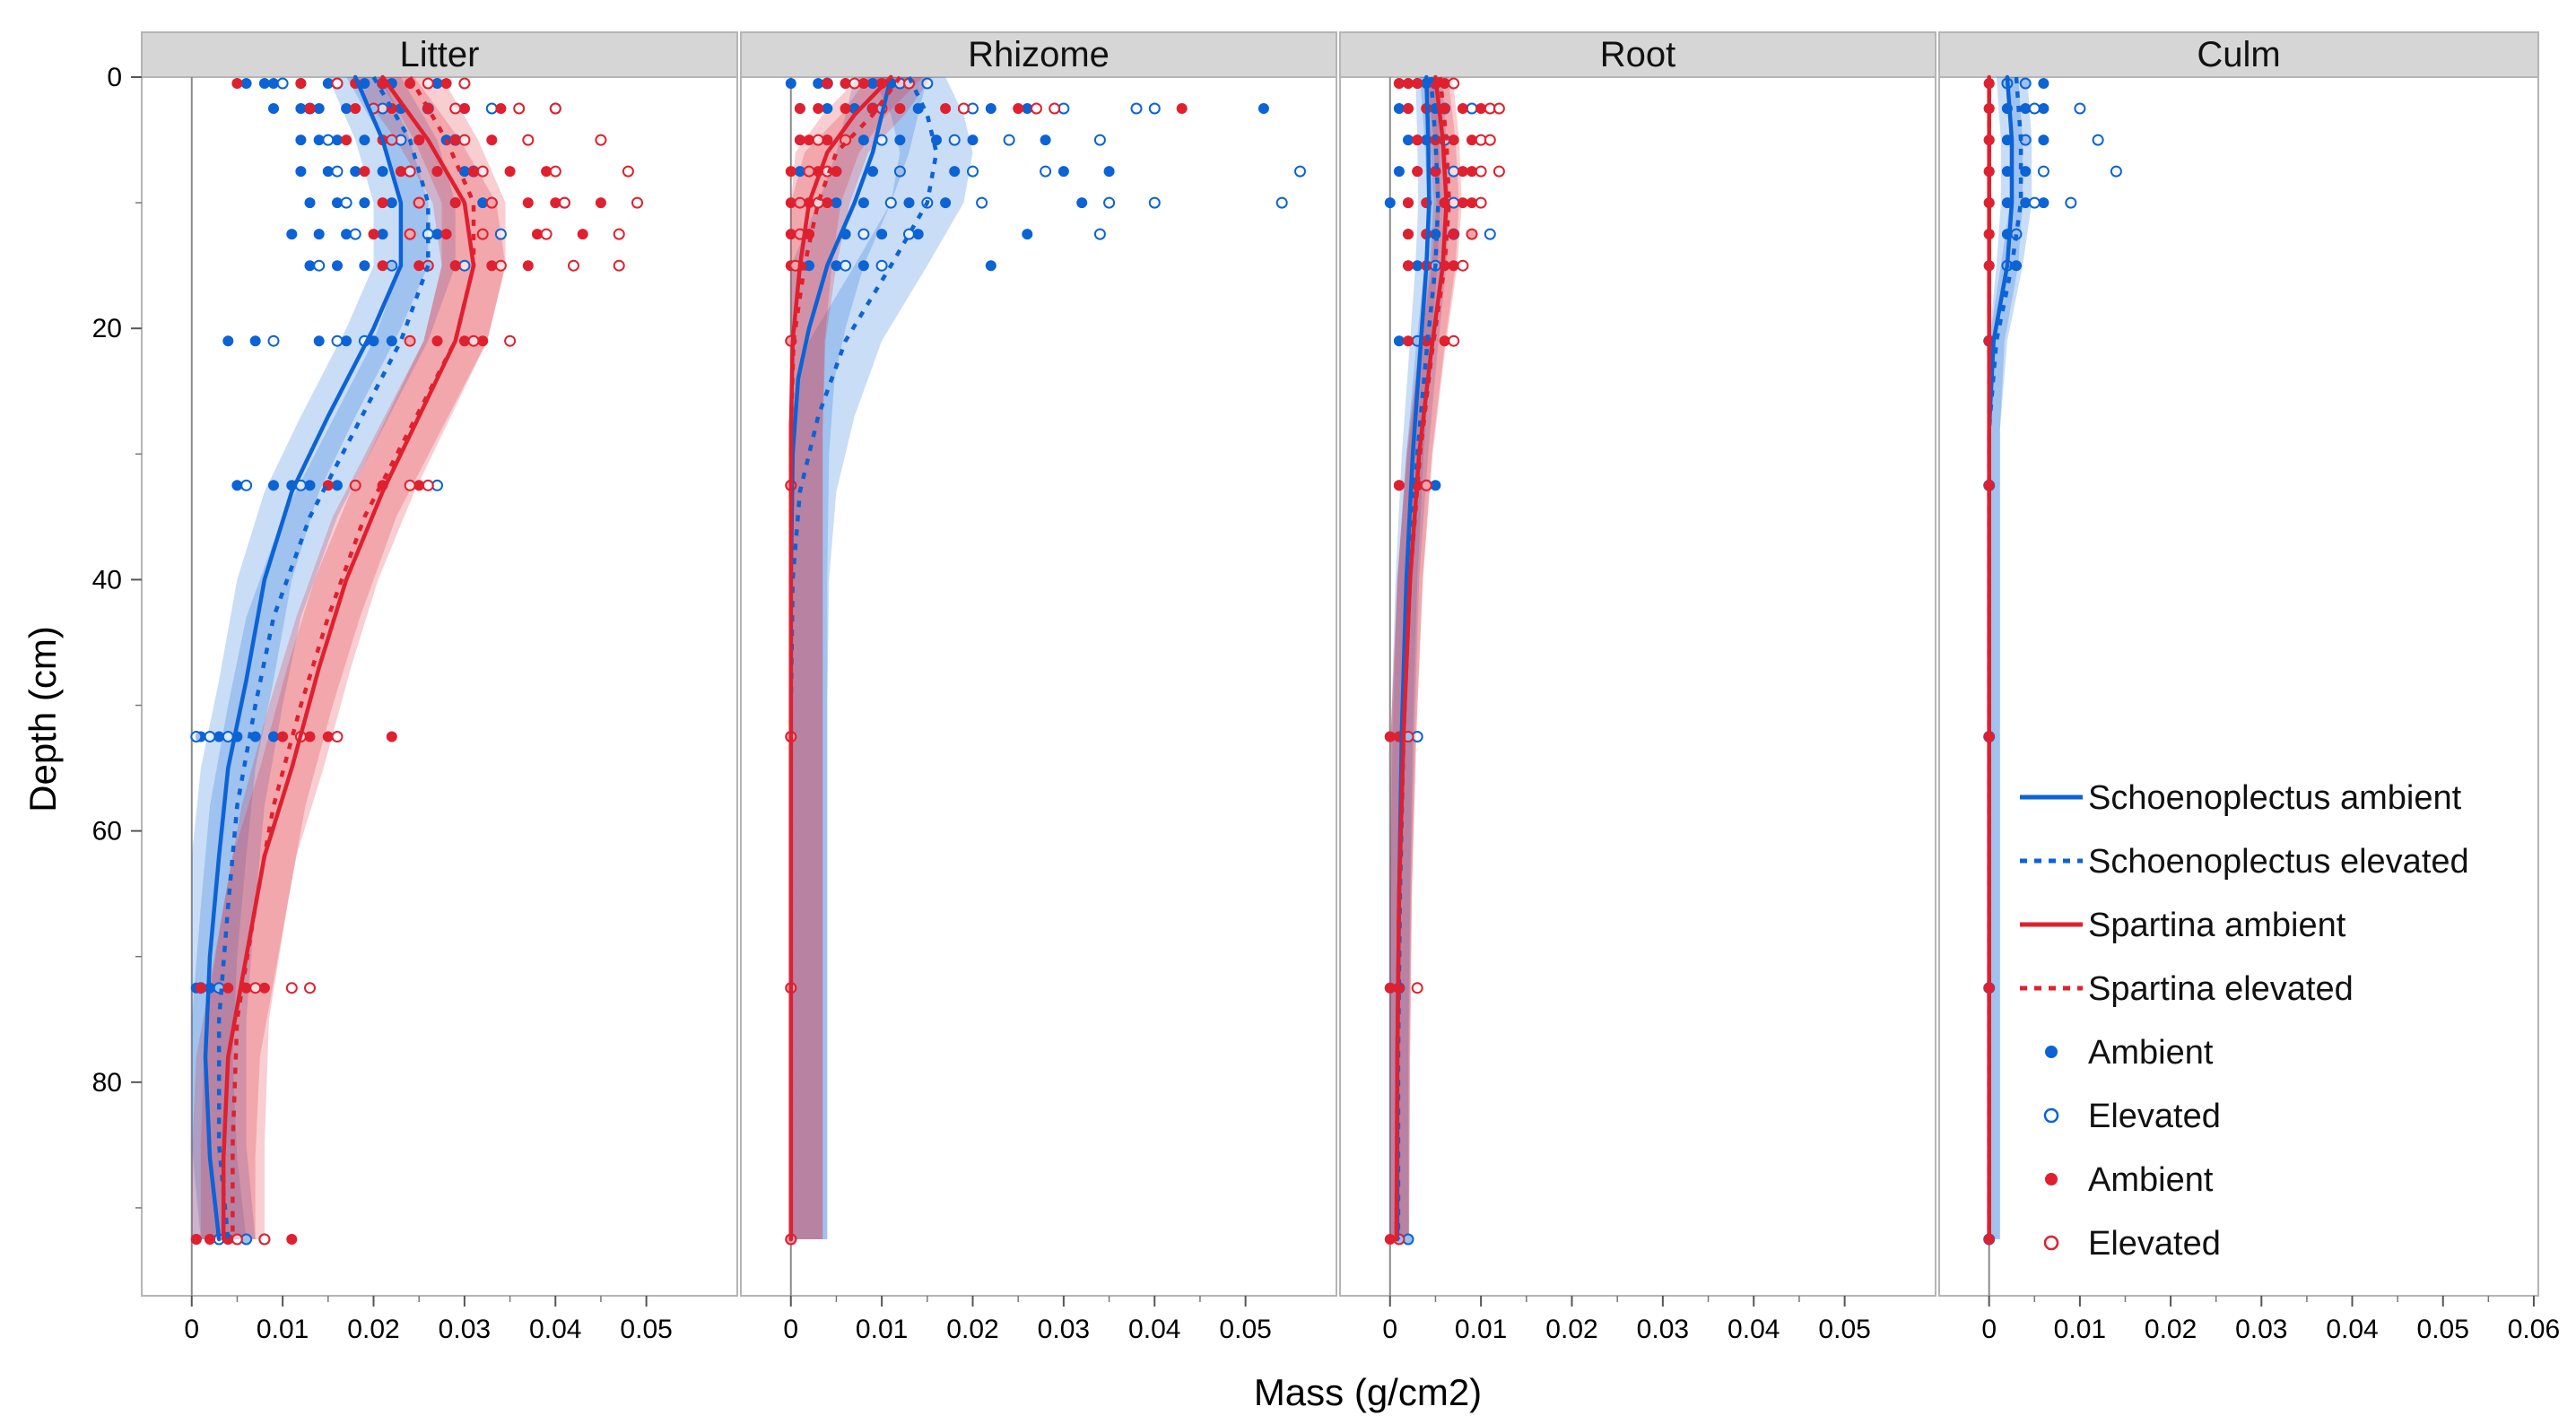 This screenshot has width=2576, height=1424. Describe the element at coordinates (2244, 862) in the screenshot. I see `legend-item-schoenoplectus-elevated: Schoenoplectus elevated` at that location.